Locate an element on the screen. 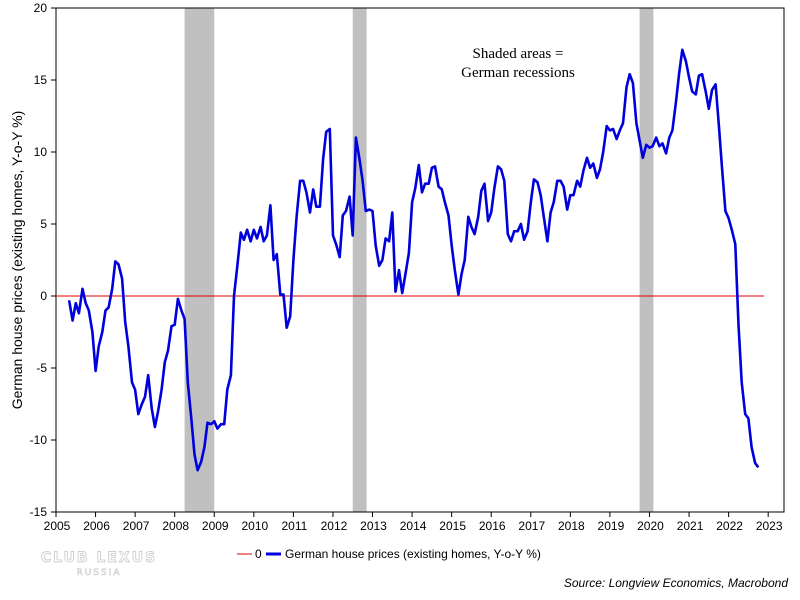 This screenshot has width=800, height=600. y-tick-label: 20 is located at coordinates (41, 8).